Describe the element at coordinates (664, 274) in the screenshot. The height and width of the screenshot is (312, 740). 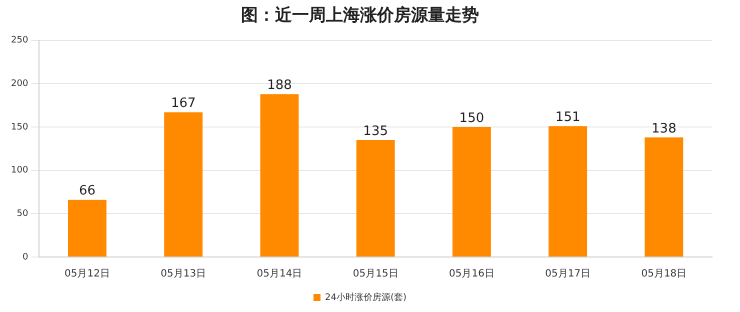
I see `x-tick-label: 05月18日` at that location.